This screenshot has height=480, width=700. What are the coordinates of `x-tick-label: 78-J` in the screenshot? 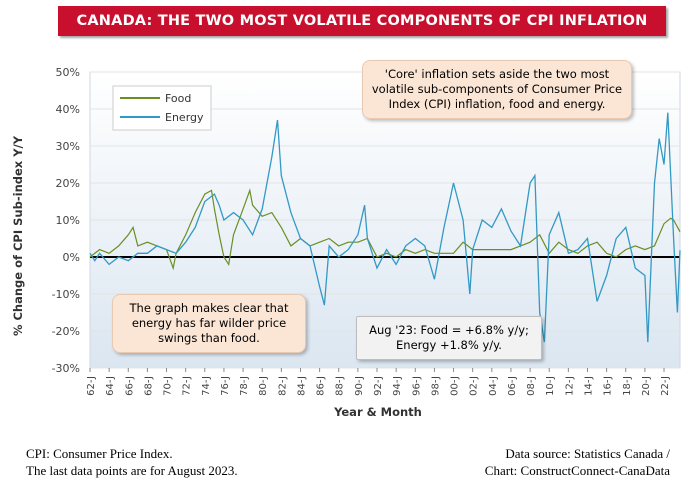 It's located at (244, 386).